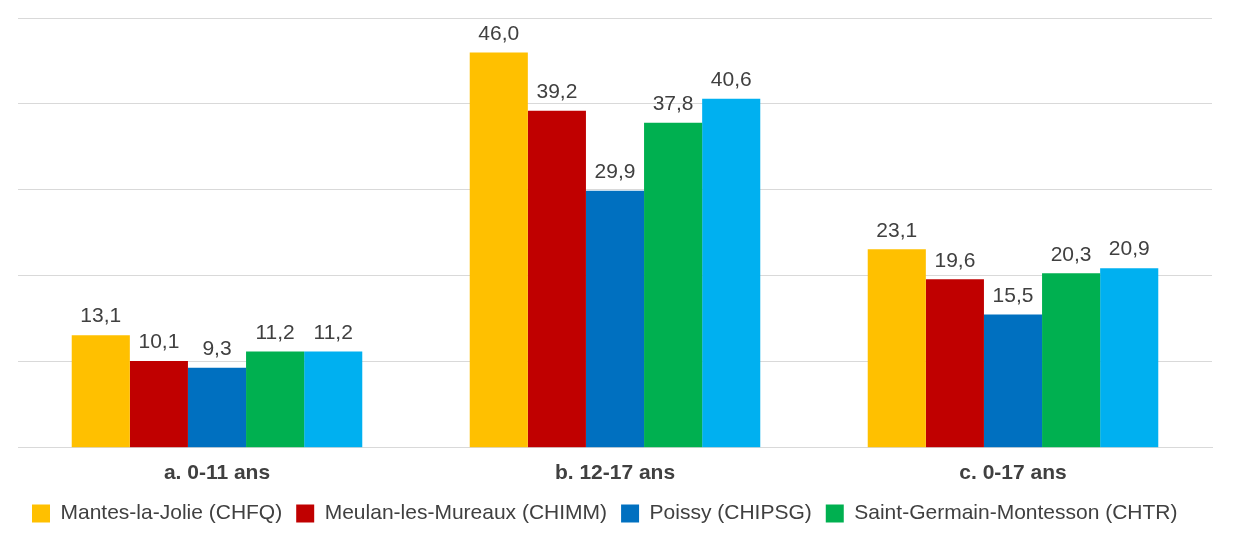 This screenshot has height=542, width=1240. What do you see at coordinates (557, 91) in the screenshot?
I see `data-label: 39,2` at bounding box center [557, 91].